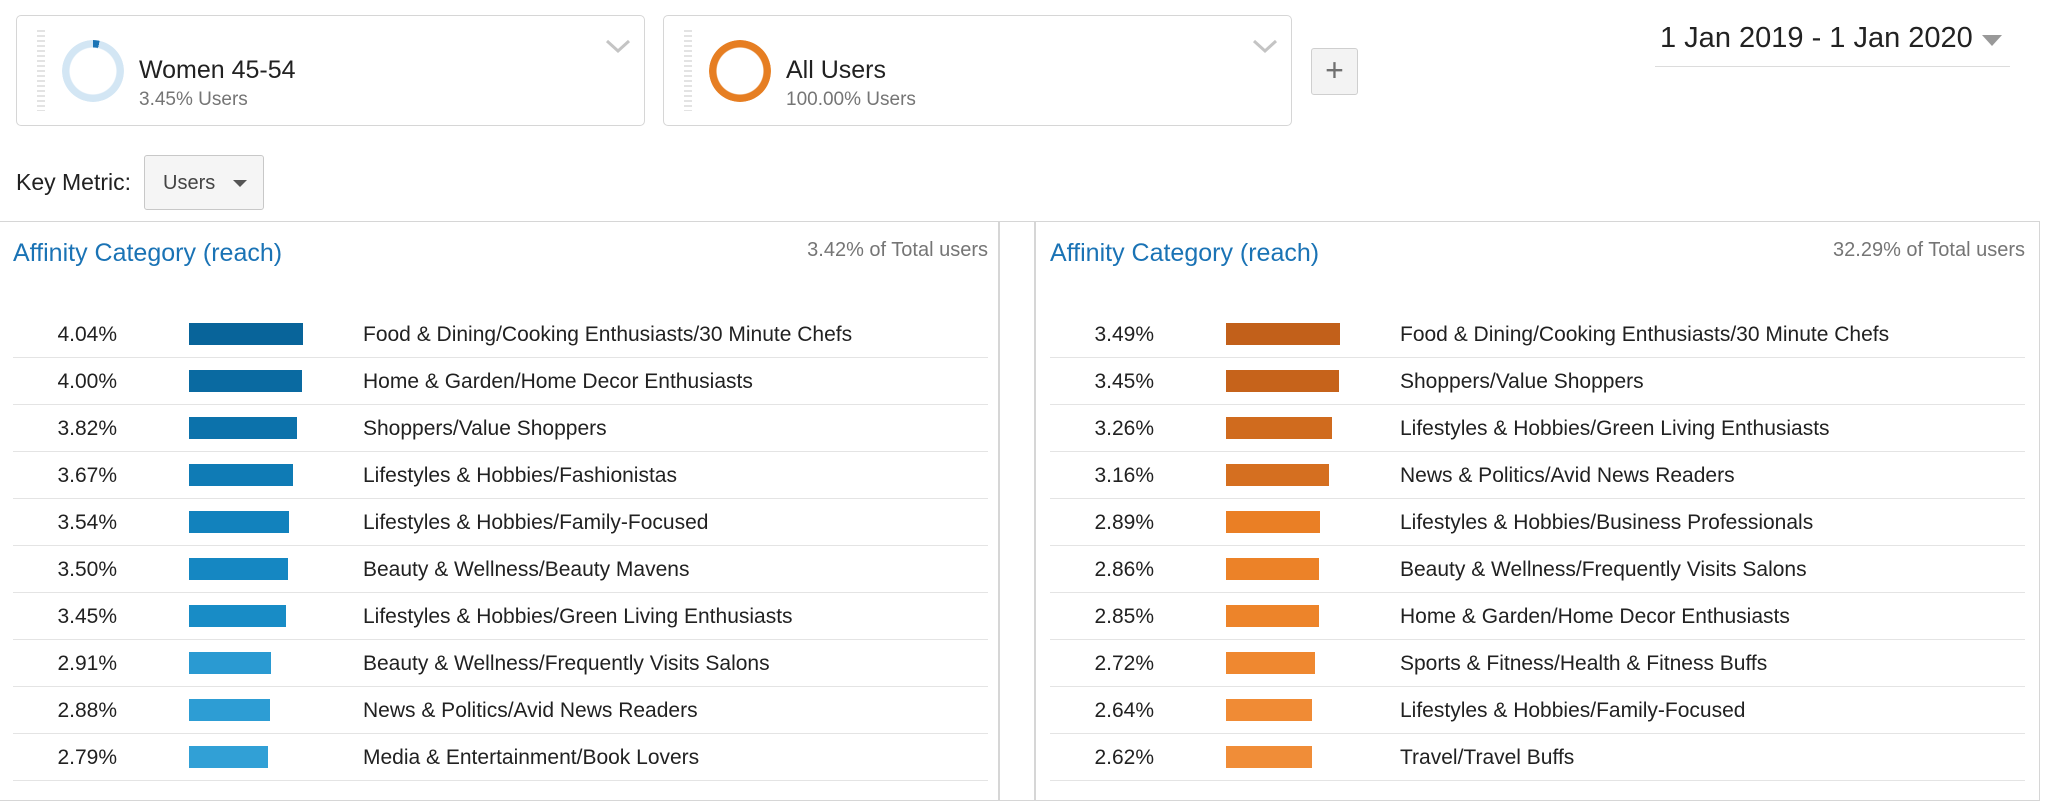  I want to click on key-metric-label: Key Metric:, so click(74, 182).